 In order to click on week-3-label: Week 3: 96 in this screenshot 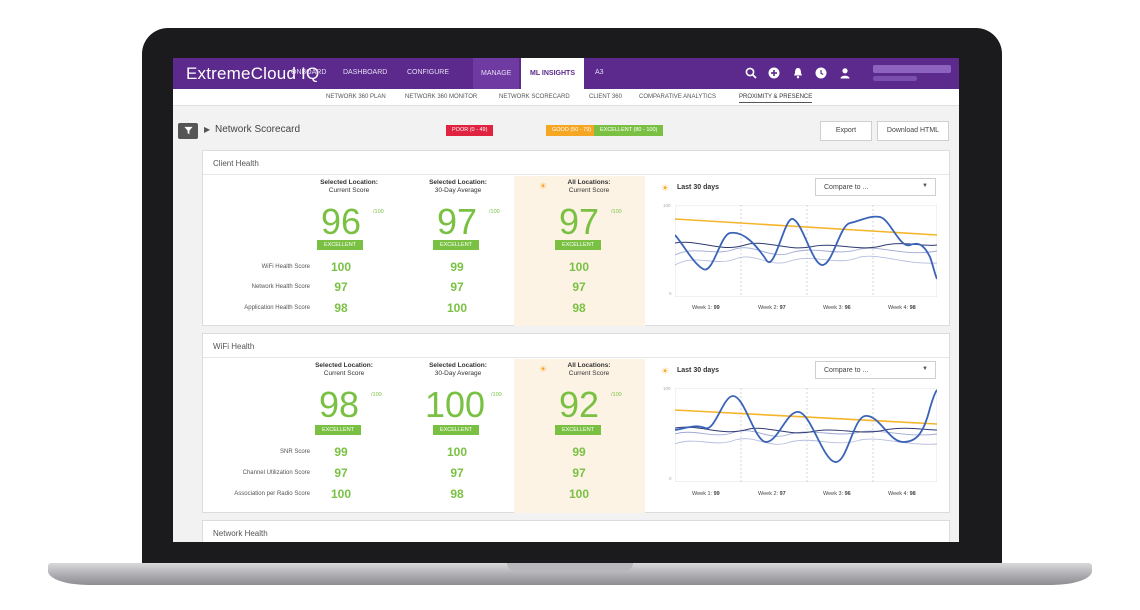, I will do `click(837, 308)`.